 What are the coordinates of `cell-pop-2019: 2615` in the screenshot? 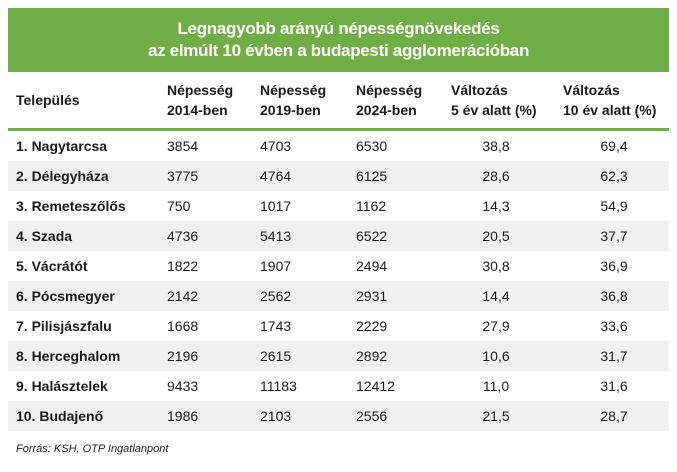 It's located at (276, 356).